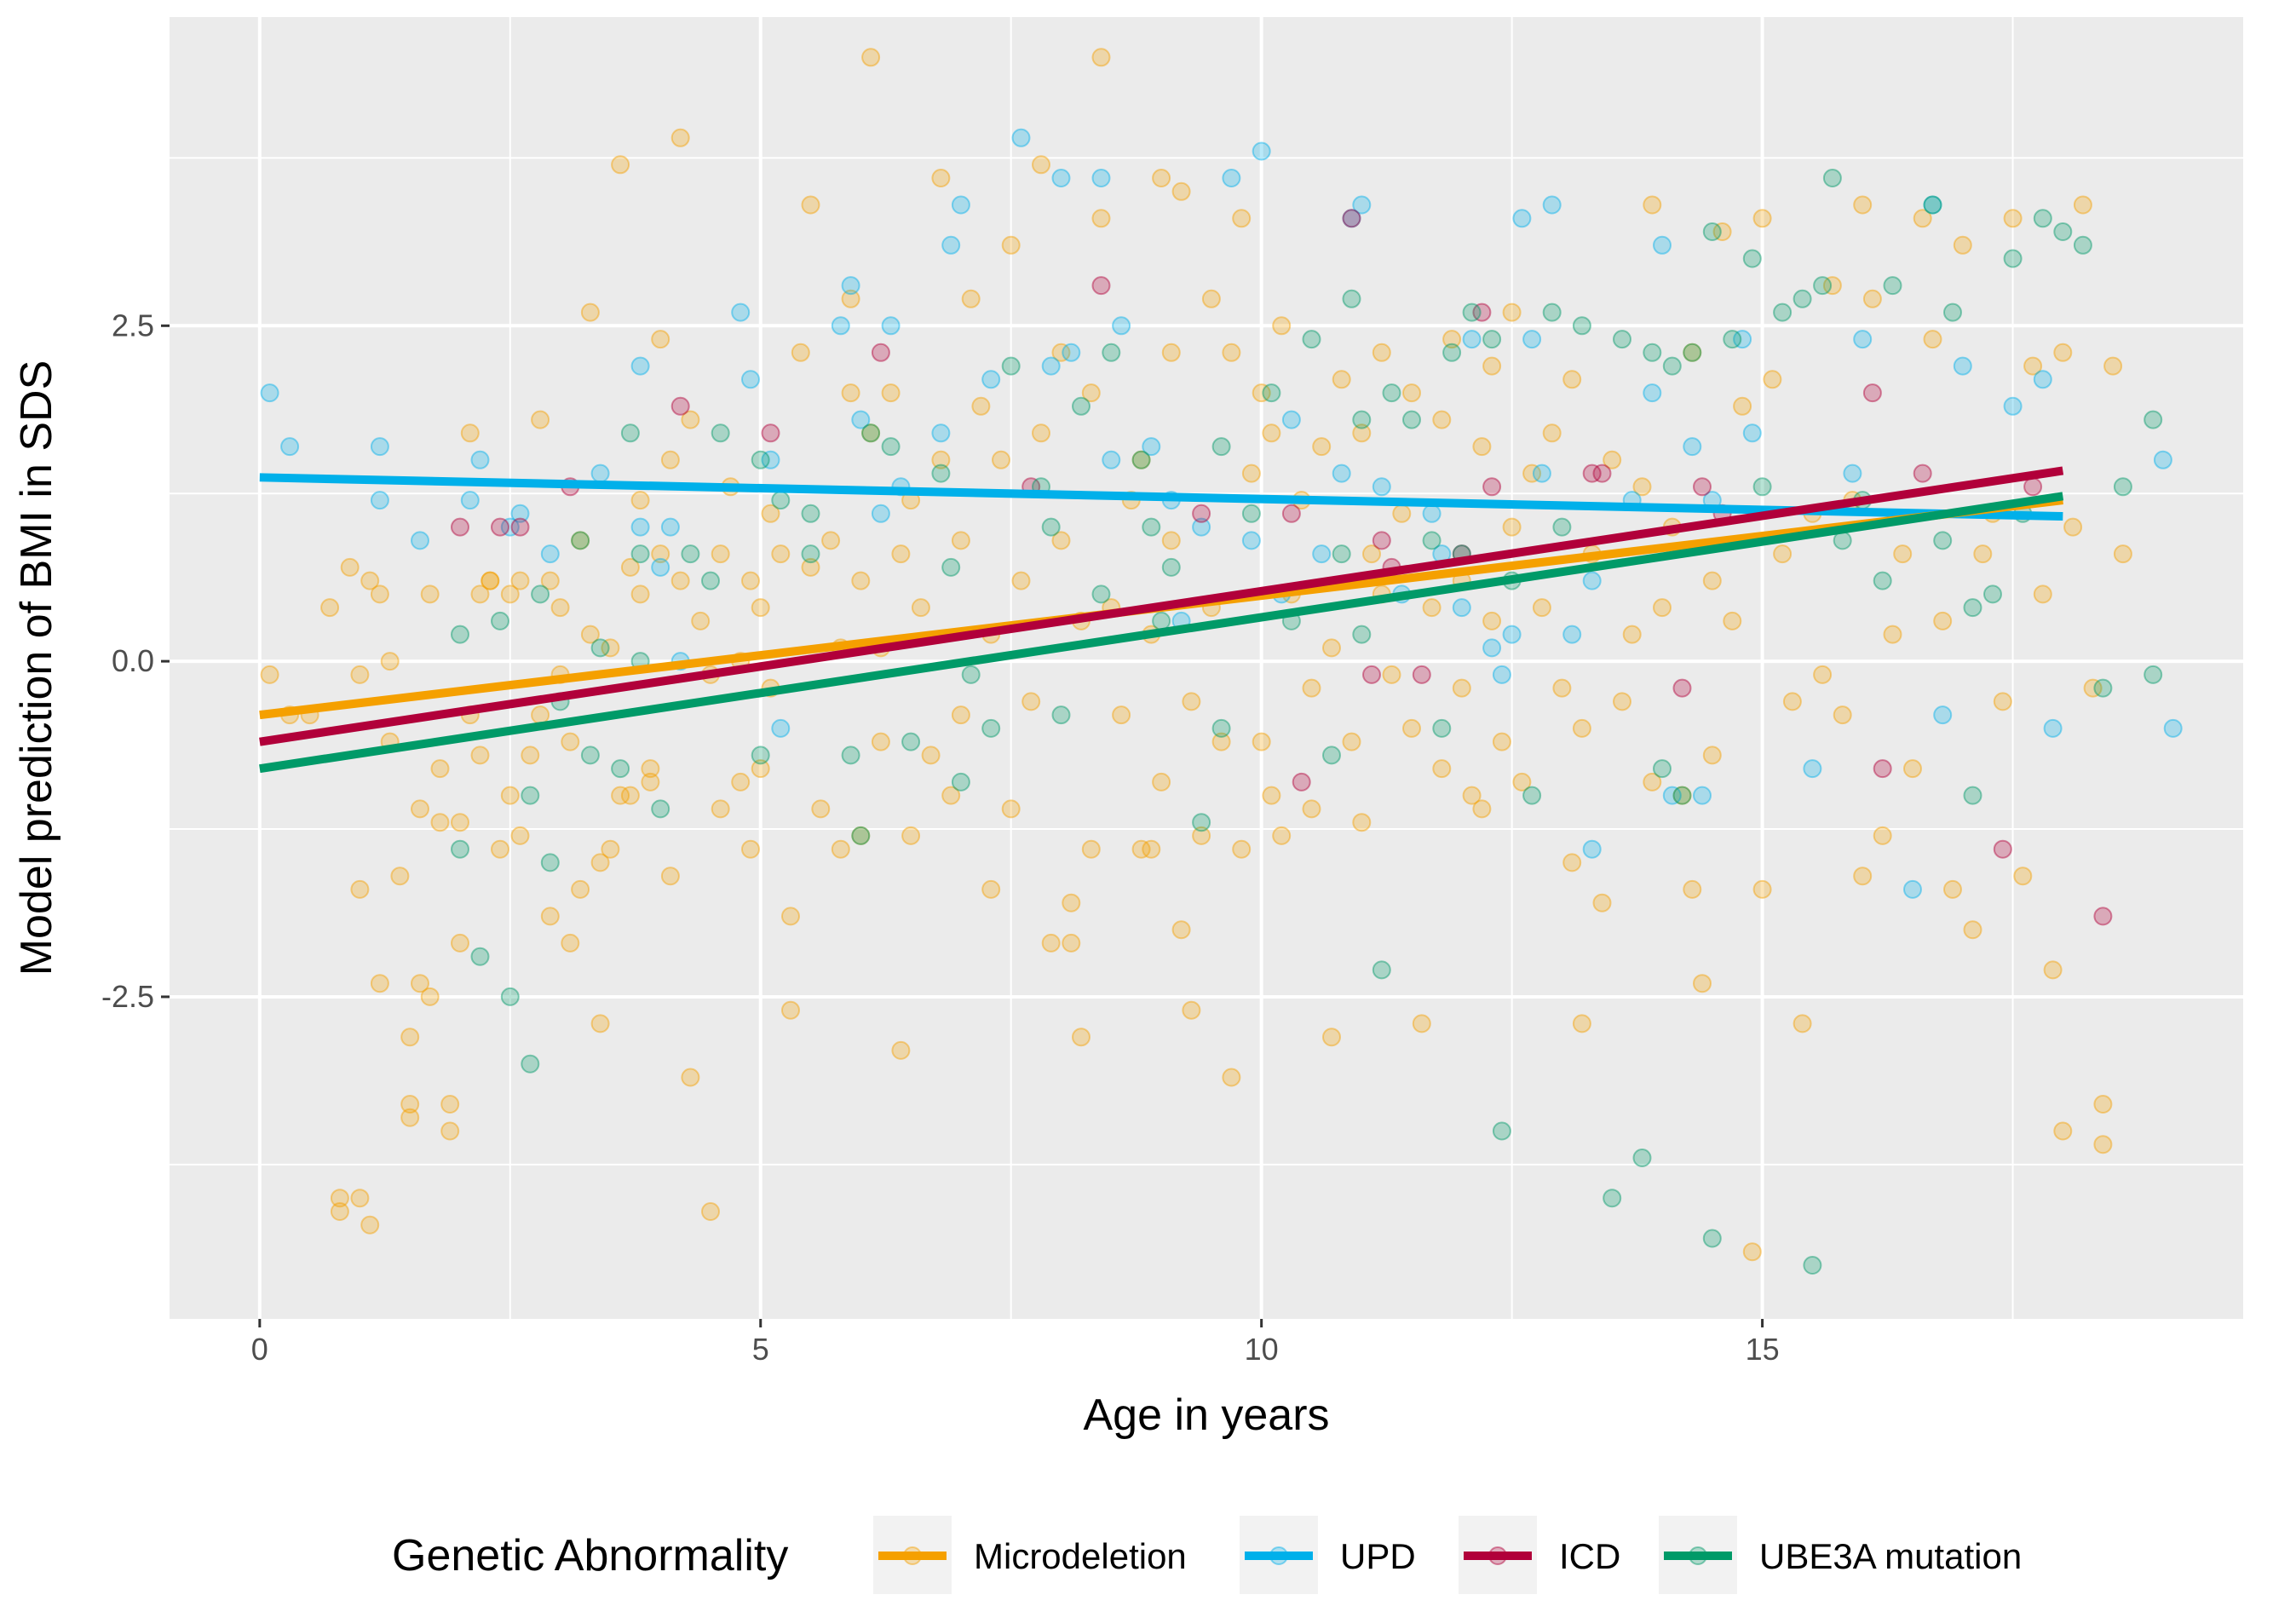 This screenshot has width=2296, height=1612. Describe the element at coordinates (1378, 1556) in the screenshot. I see `legend-label-upd: UPD` at that location.